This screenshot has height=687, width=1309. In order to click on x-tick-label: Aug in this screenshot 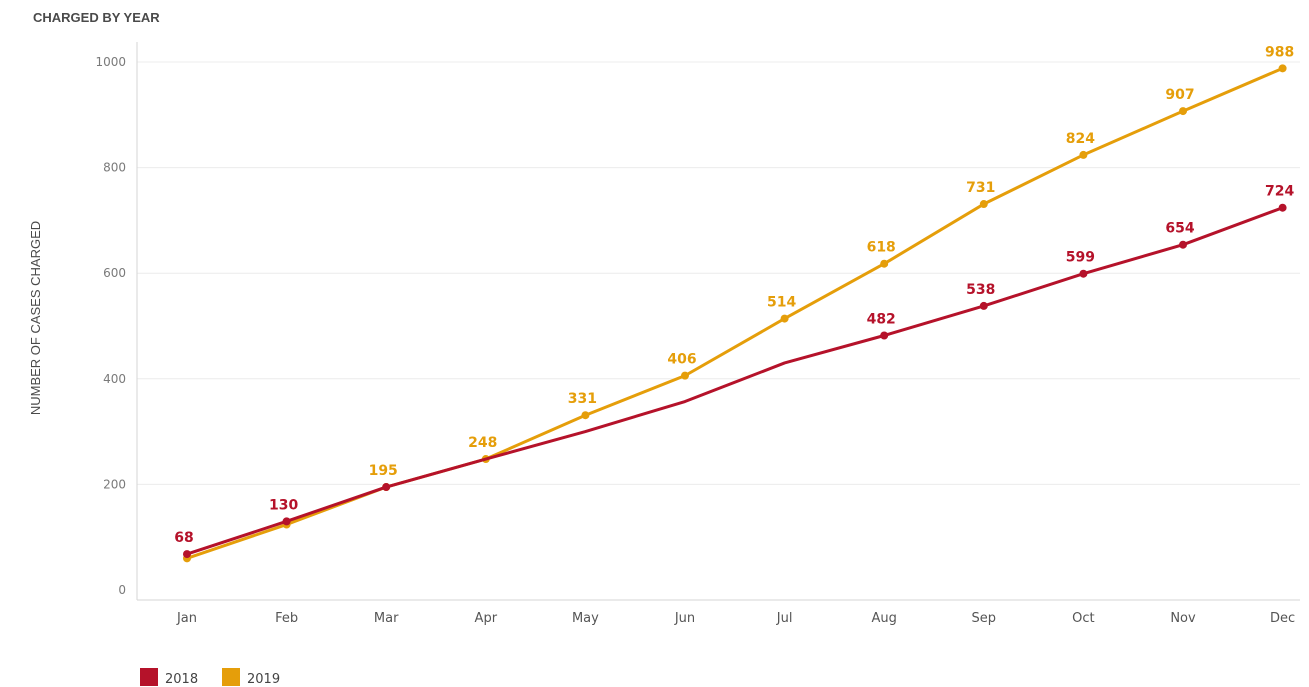, I will do `click(884, 618)`.